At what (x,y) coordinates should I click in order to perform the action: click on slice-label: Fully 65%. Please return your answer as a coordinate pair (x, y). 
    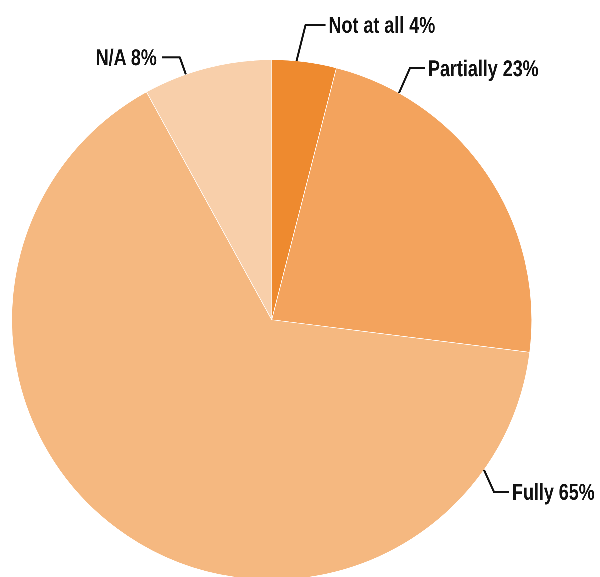
    Looking at the image, I should click on (553, 493).